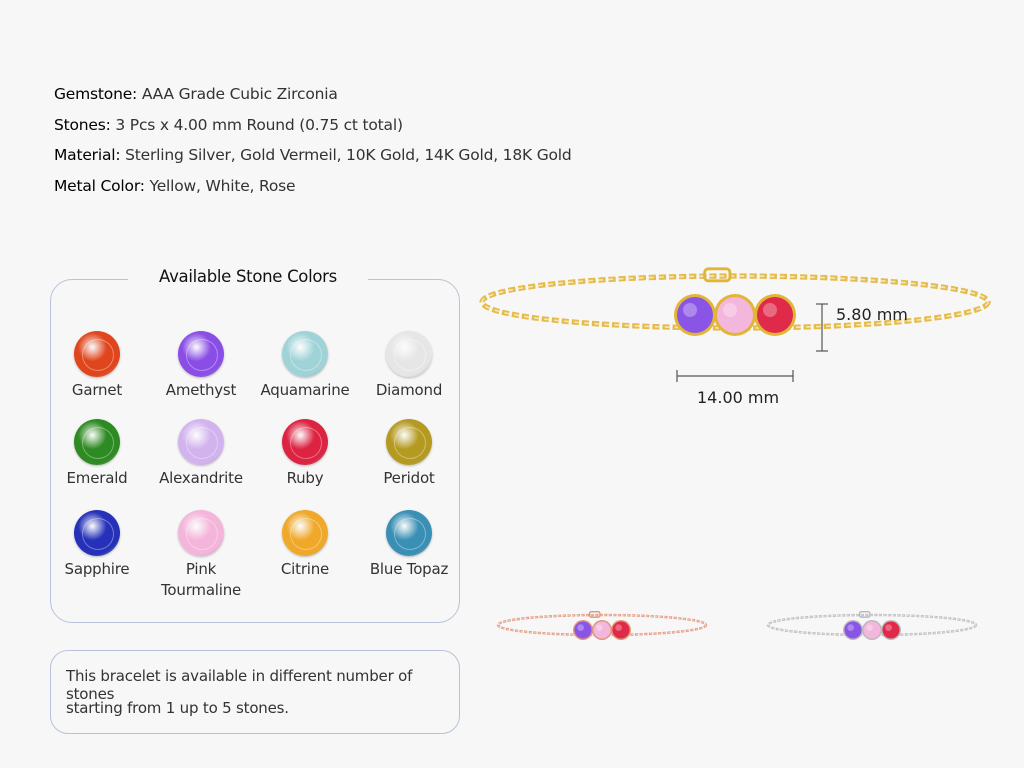 The width and height of the screenshot is (1024, 768). What do you see at coordinates (409, 569) in the screenshot?
I see `stone-name: Blue Topaz` at bounding box center [409, 569].